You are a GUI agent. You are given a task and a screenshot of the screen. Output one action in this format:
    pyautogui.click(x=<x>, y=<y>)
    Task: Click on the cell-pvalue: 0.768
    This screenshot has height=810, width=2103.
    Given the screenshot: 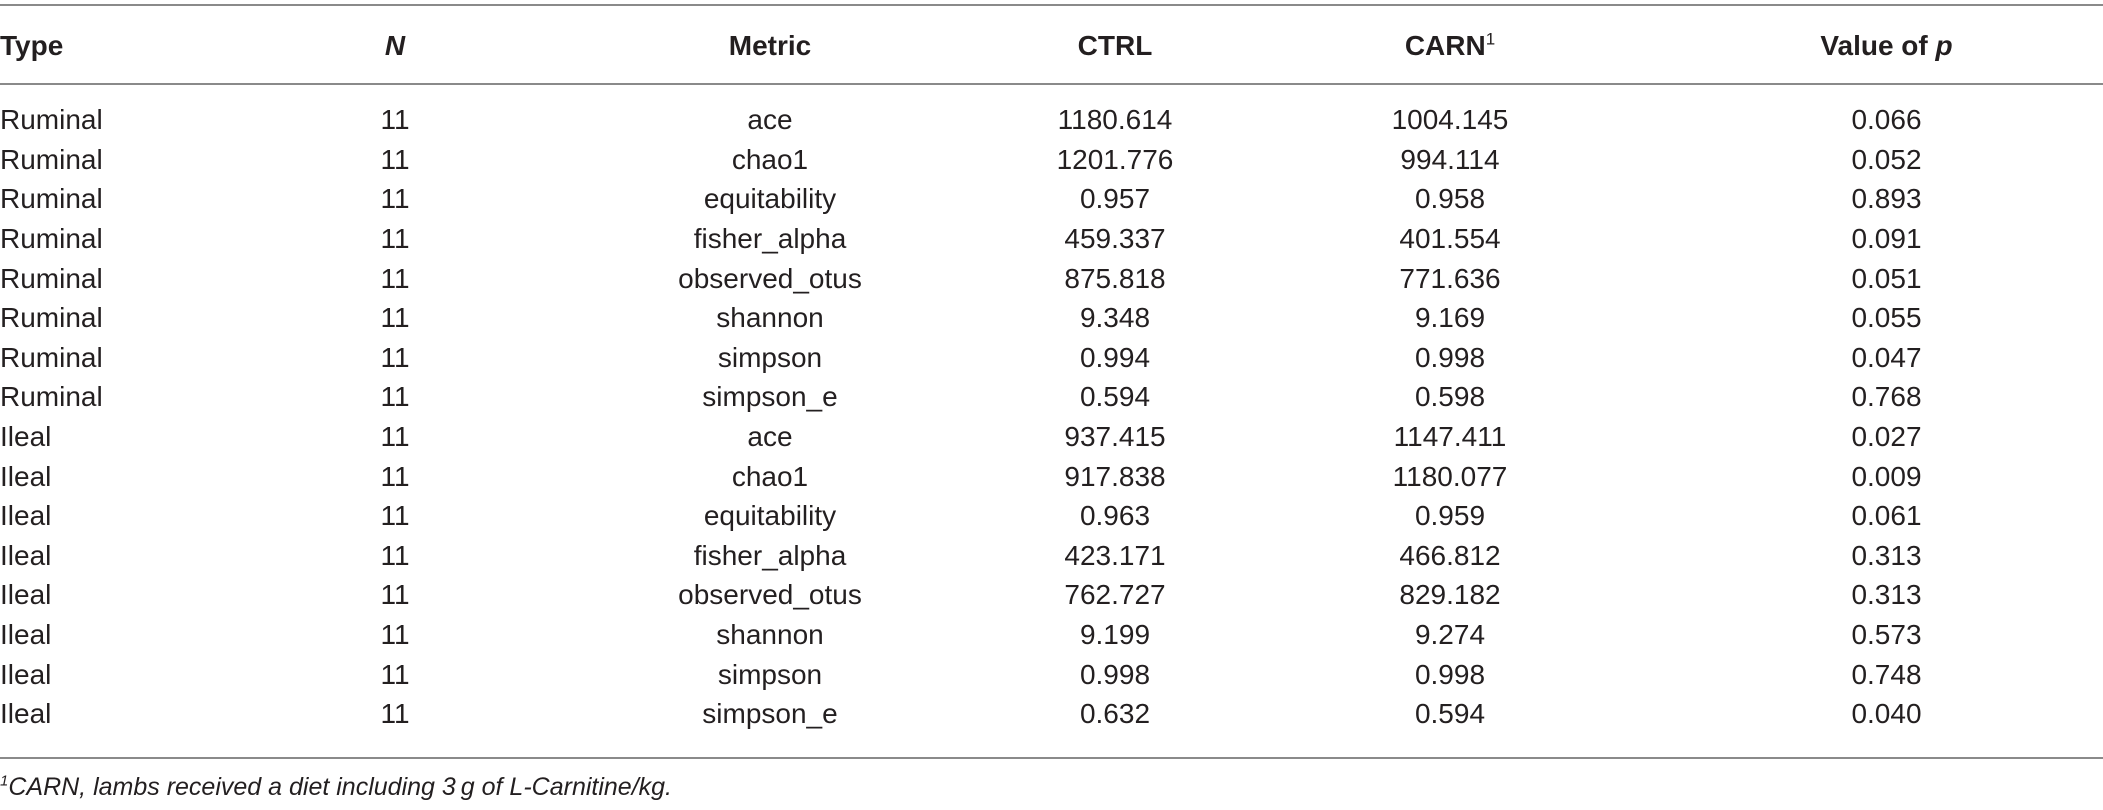 What is the action you would take?
    pyautogui.click(x=1886, y=397)
    